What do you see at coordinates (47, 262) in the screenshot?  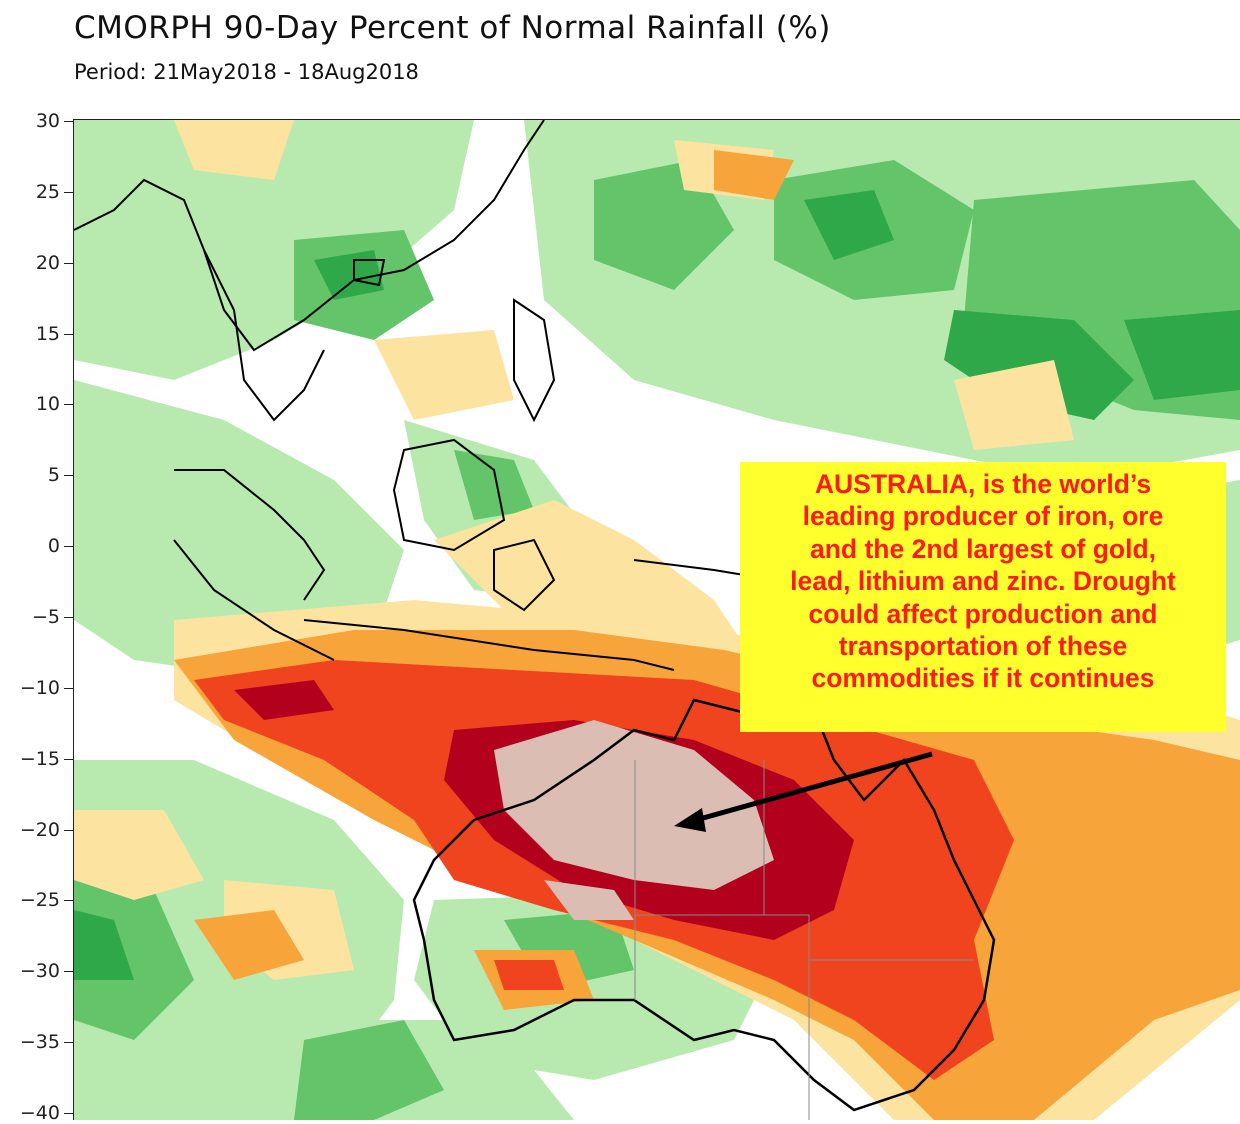 I see `latitude-tick-label: 20` at bounding box center [47, 262].